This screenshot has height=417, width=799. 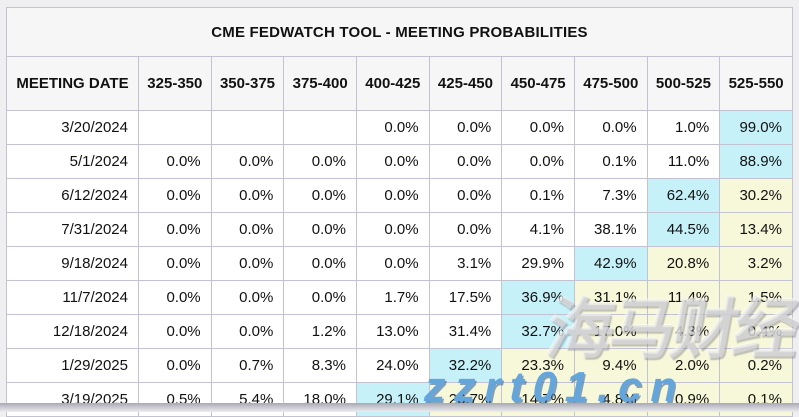 I want to click on probability-cell: 42.9%, so click(x=610, y=263).